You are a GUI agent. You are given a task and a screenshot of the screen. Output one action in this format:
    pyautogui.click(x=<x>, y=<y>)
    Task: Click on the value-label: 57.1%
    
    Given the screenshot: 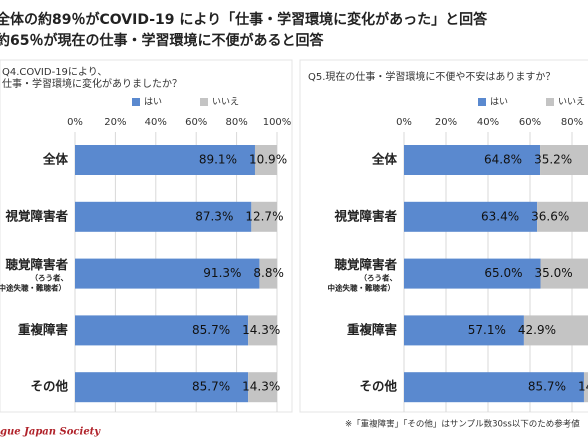 What is the action you would take?
    pyautogui.click(x=487, y=330)
    